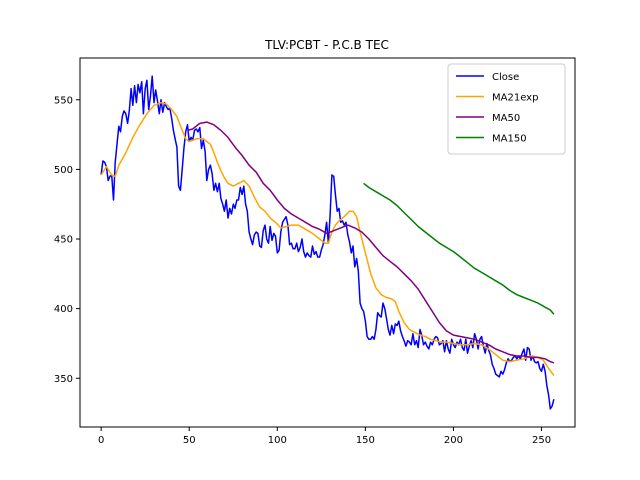 The width and height of the screenshot is (640, 480). What do you see at coordinates (63, 100) in the screenshot?
I see `y-tick-label: 550` at bounding box center [63, 100].